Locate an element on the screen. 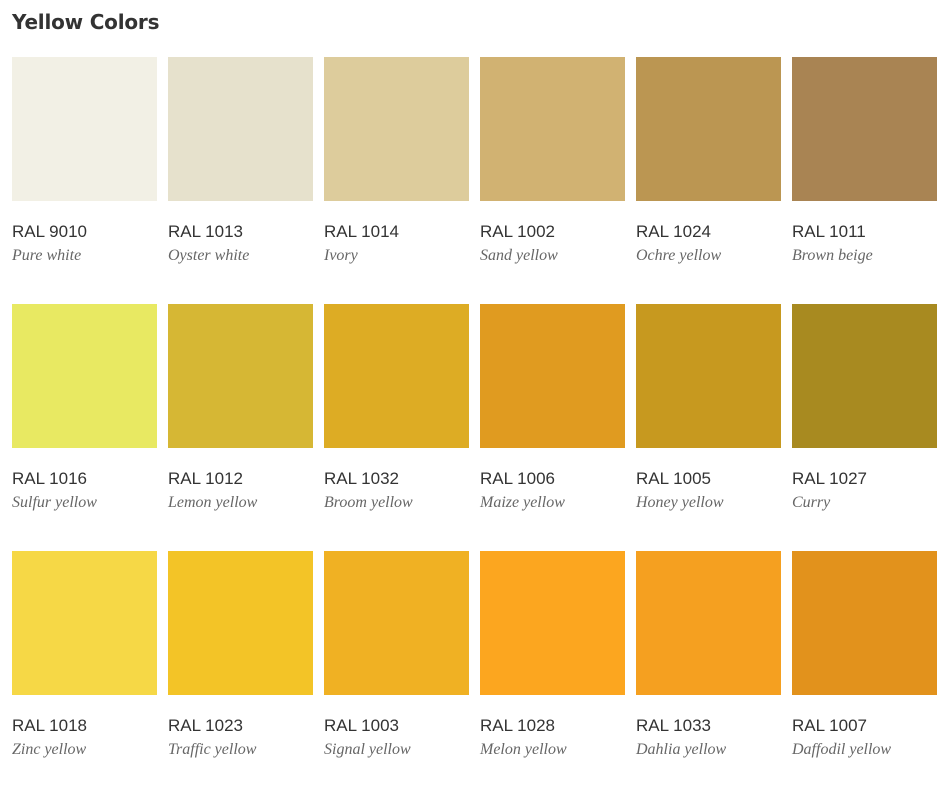 The image size is (947, 798). color-name: Signal yellow is located at coordinates (367, 749).